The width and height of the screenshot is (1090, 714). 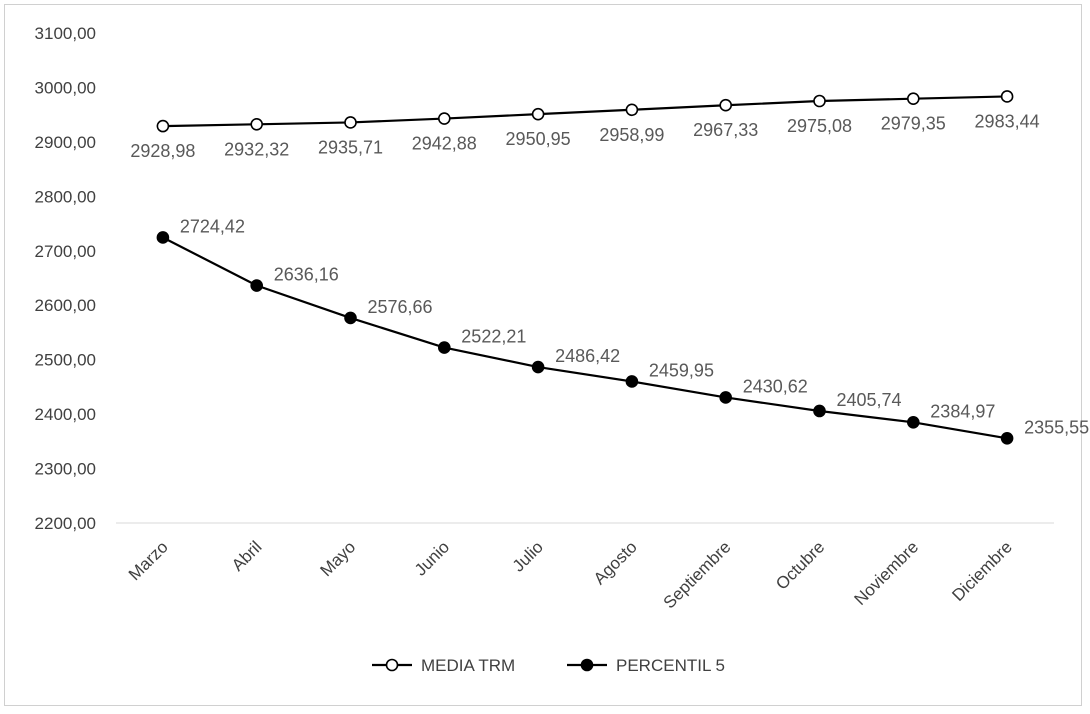 What do you see at coordinates (697, 574) in the screenshot?
I see `x-tick-label: Septiembre` at bounding box center [697, 574].